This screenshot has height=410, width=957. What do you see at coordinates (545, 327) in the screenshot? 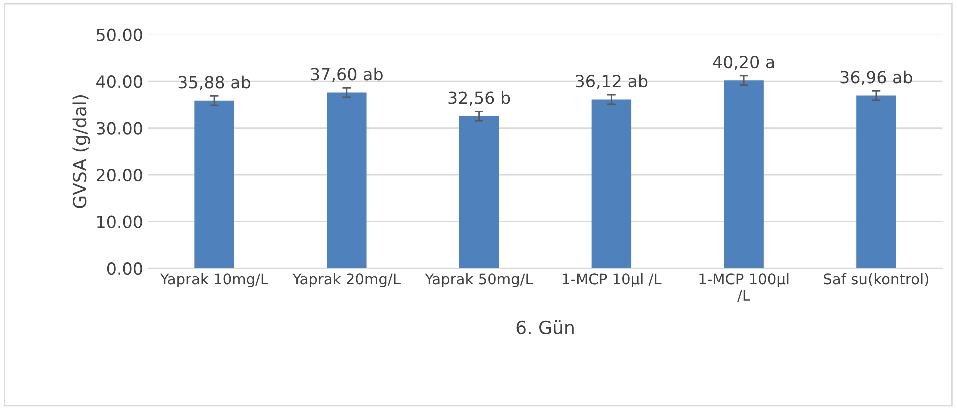
I see `x-axis-title: 6. Gün` at bounding box center [545, 327].